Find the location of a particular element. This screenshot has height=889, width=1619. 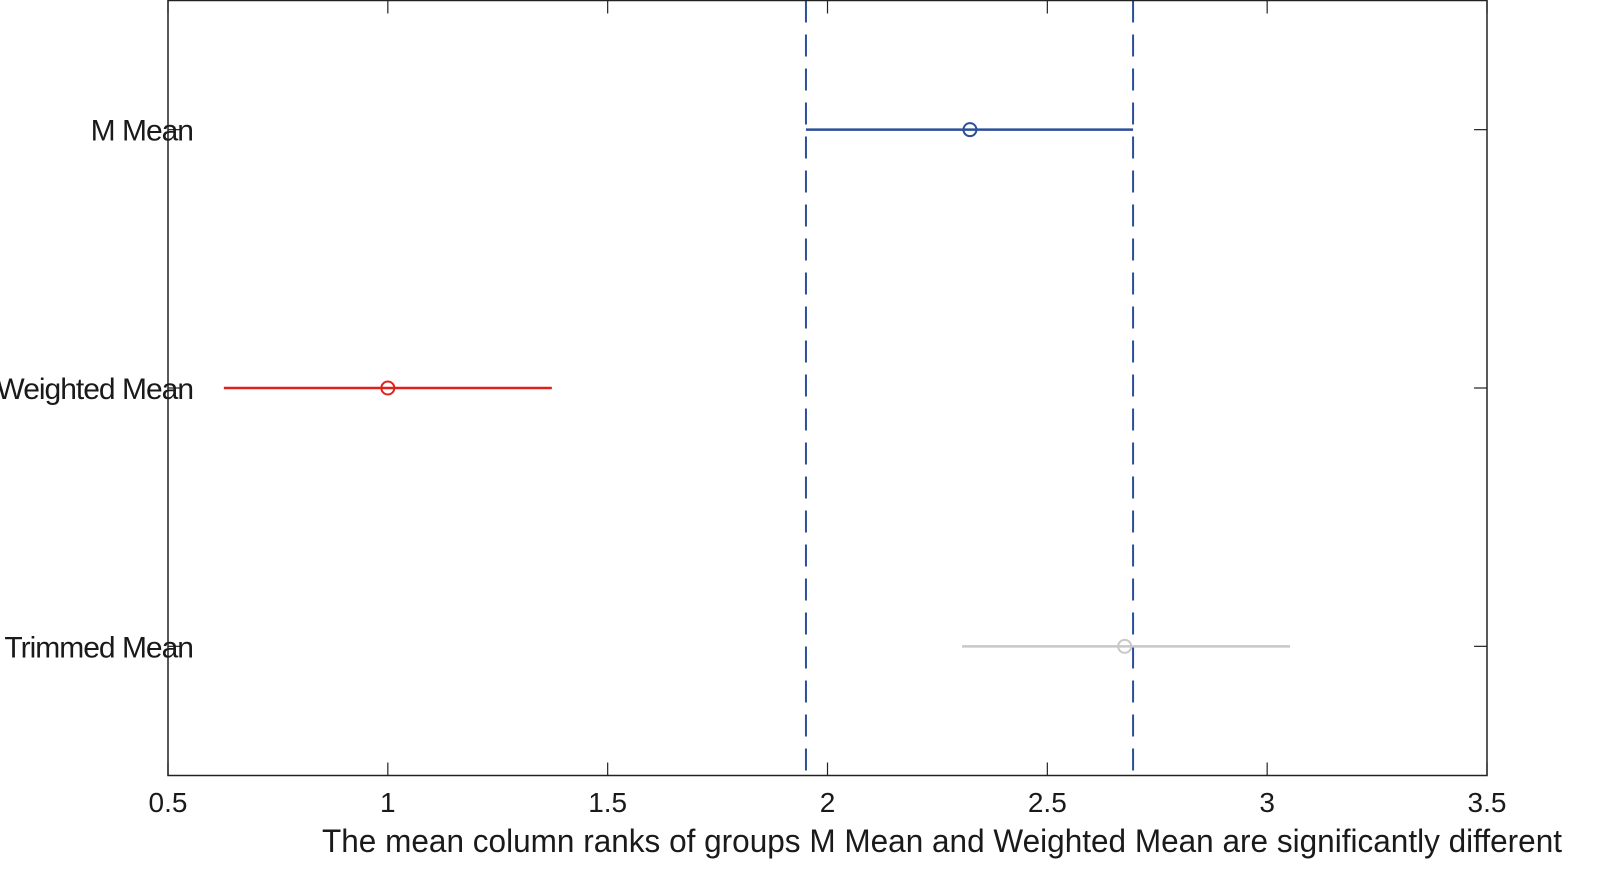

x-tick-label: 2 is located at coordinates (828, 802).